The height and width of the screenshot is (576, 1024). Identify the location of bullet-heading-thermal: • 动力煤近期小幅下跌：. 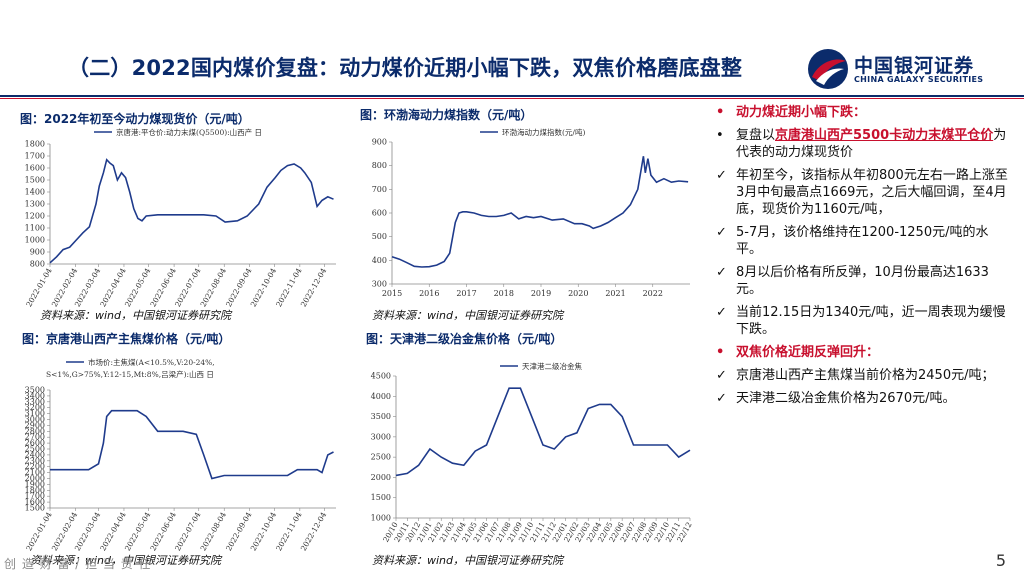
(791, 112).